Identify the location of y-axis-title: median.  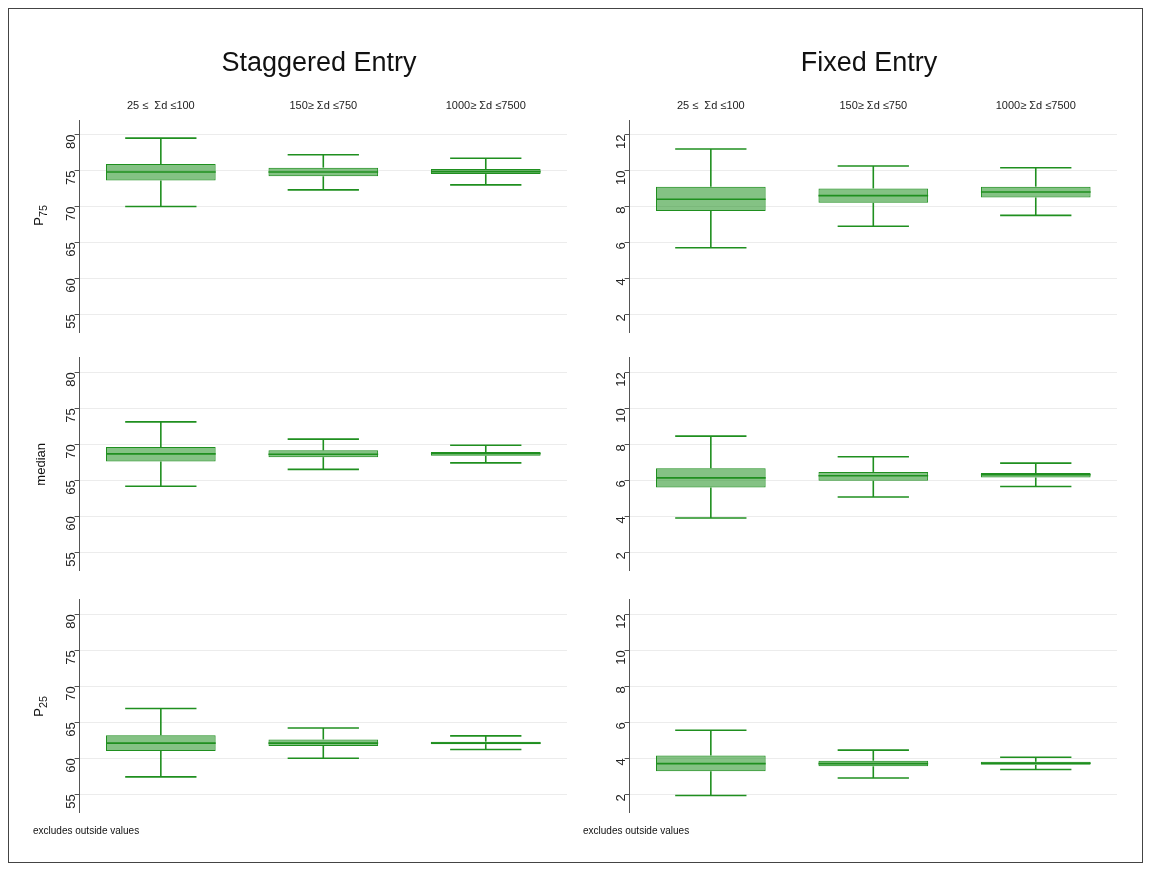
(40, 464).